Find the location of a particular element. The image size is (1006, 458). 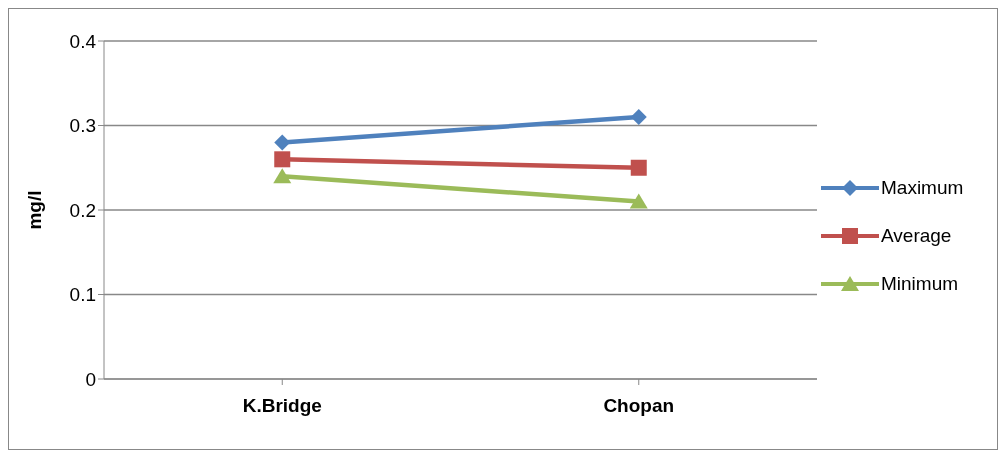

legend-label: Average is located at coordinates (916, 236).